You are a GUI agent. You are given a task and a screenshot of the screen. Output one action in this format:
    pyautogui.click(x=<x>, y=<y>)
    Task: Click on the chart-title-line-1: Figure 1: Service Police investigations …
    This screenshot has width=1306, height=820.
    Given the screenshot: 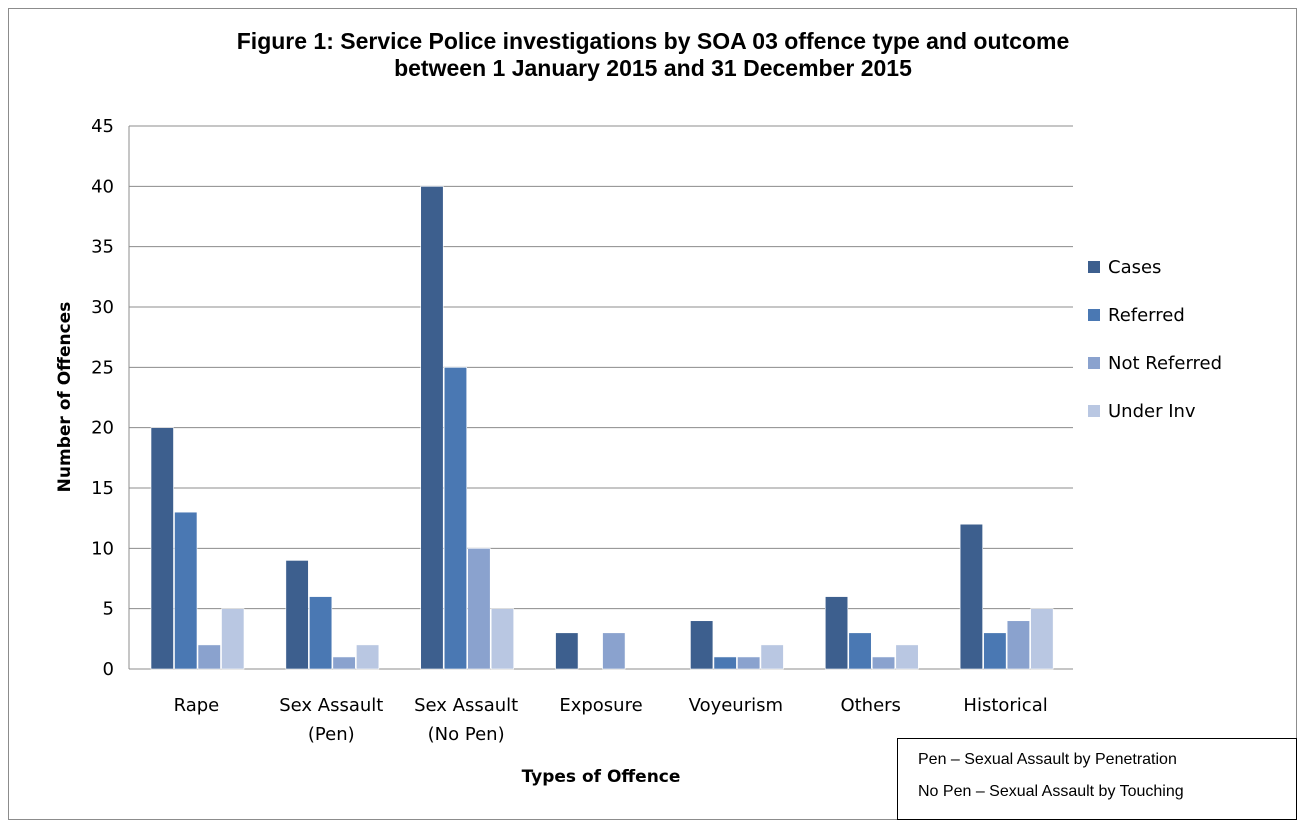 What is the action you would take?
    pyautogui.click(x=653, y=41)
    